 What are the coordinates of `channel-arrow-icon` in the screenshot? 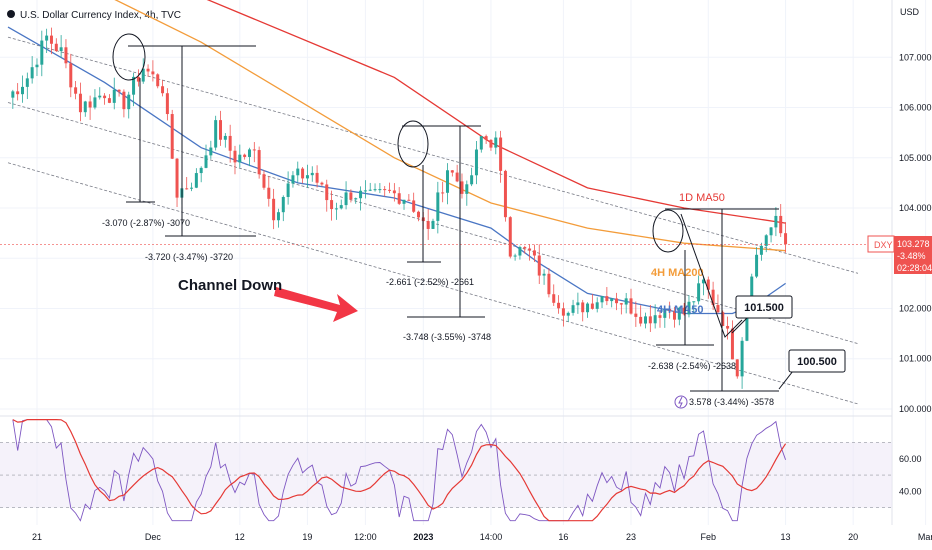 It's located at (316, 304).